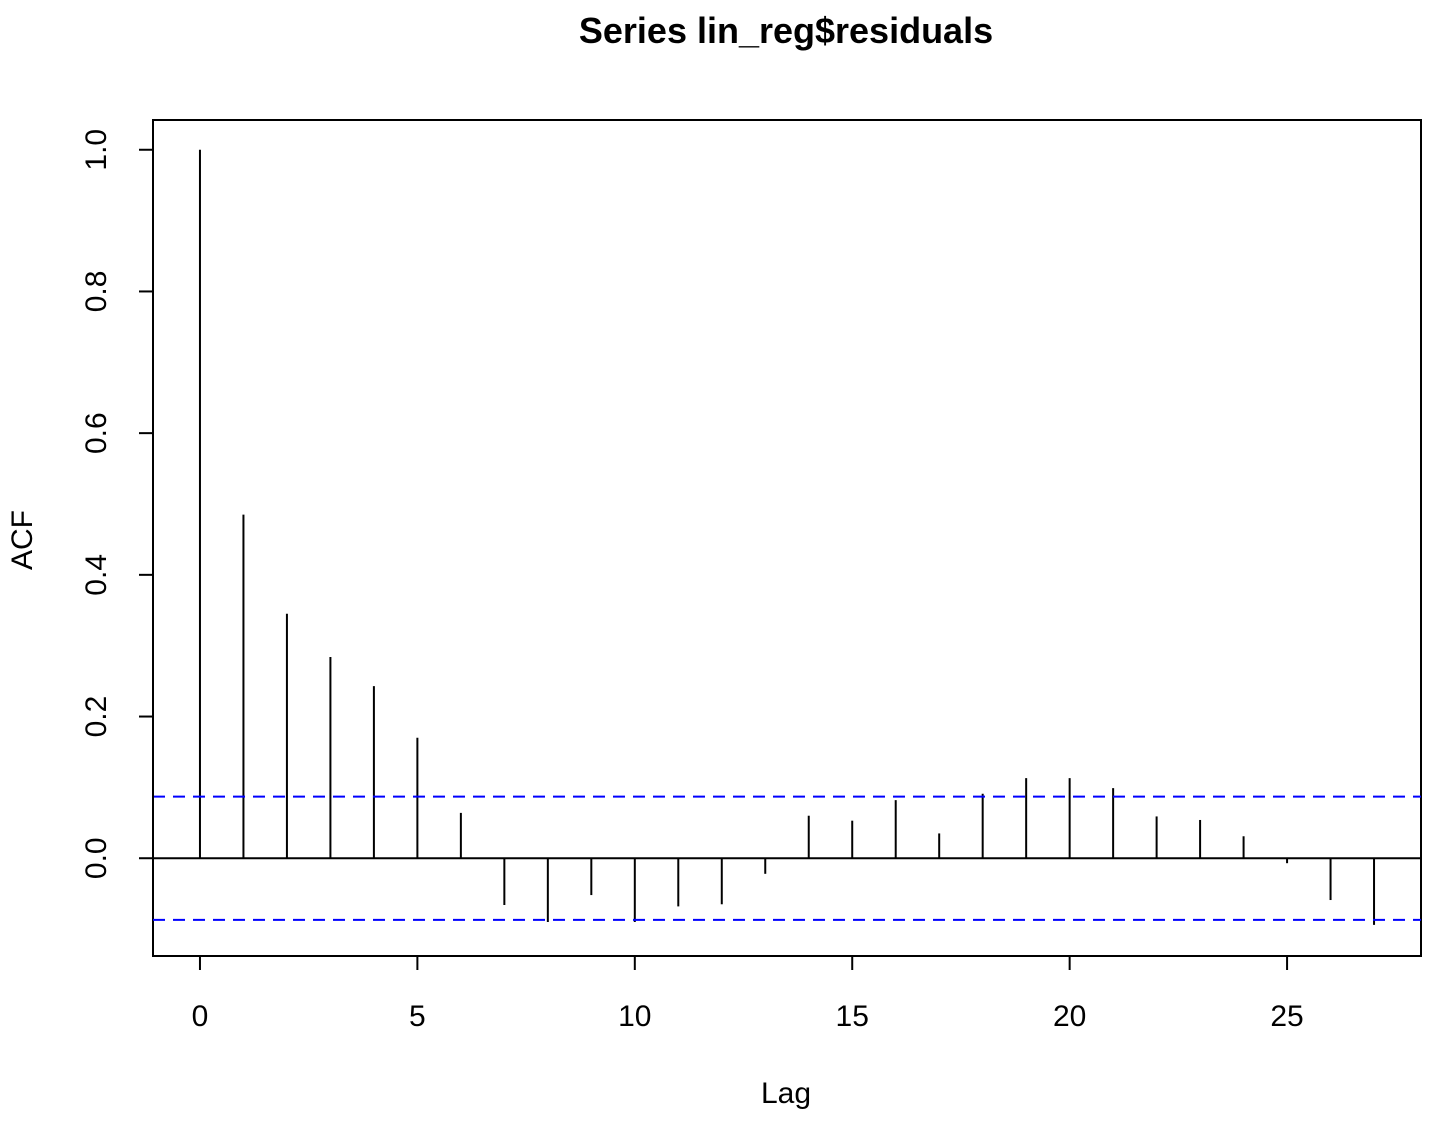 The image size is (1456, 1128). I want to click on y-tick-label-0.2: 0.2, so click(96, 717).